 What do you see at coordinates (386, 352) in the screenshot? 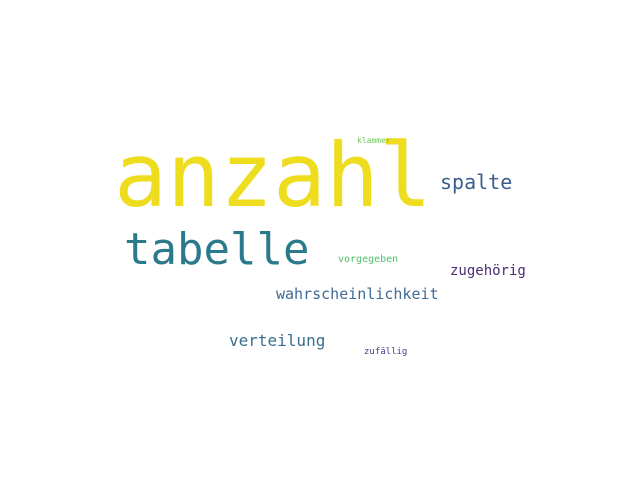
I see `word-zufallig: zufällig` at bounding box center [386, 352].